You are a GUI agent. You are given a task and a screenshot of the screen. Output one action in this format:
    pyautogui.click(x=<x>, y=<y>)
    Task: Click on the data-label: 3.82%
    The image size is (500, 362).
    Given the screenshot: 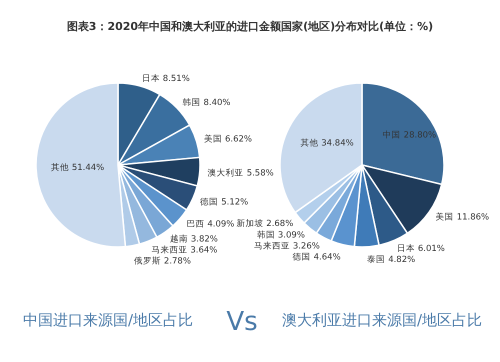 What is the action you would take?
    pyautogui.click(x=204, y=239)
    